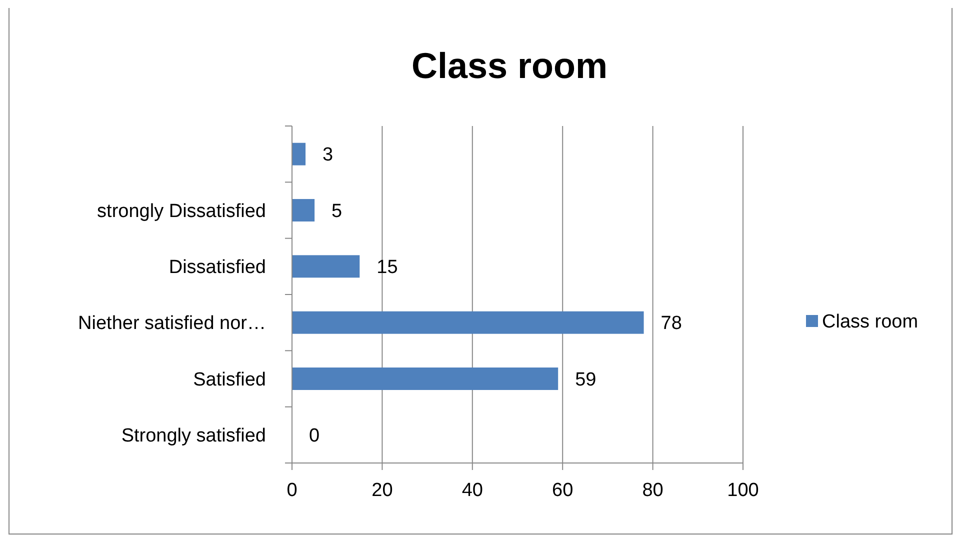 The width and height of the screenshot is (953, 535). Describe the element at coordinates (671, 323) in the screenshot. I see `data-label: 78` at that location.